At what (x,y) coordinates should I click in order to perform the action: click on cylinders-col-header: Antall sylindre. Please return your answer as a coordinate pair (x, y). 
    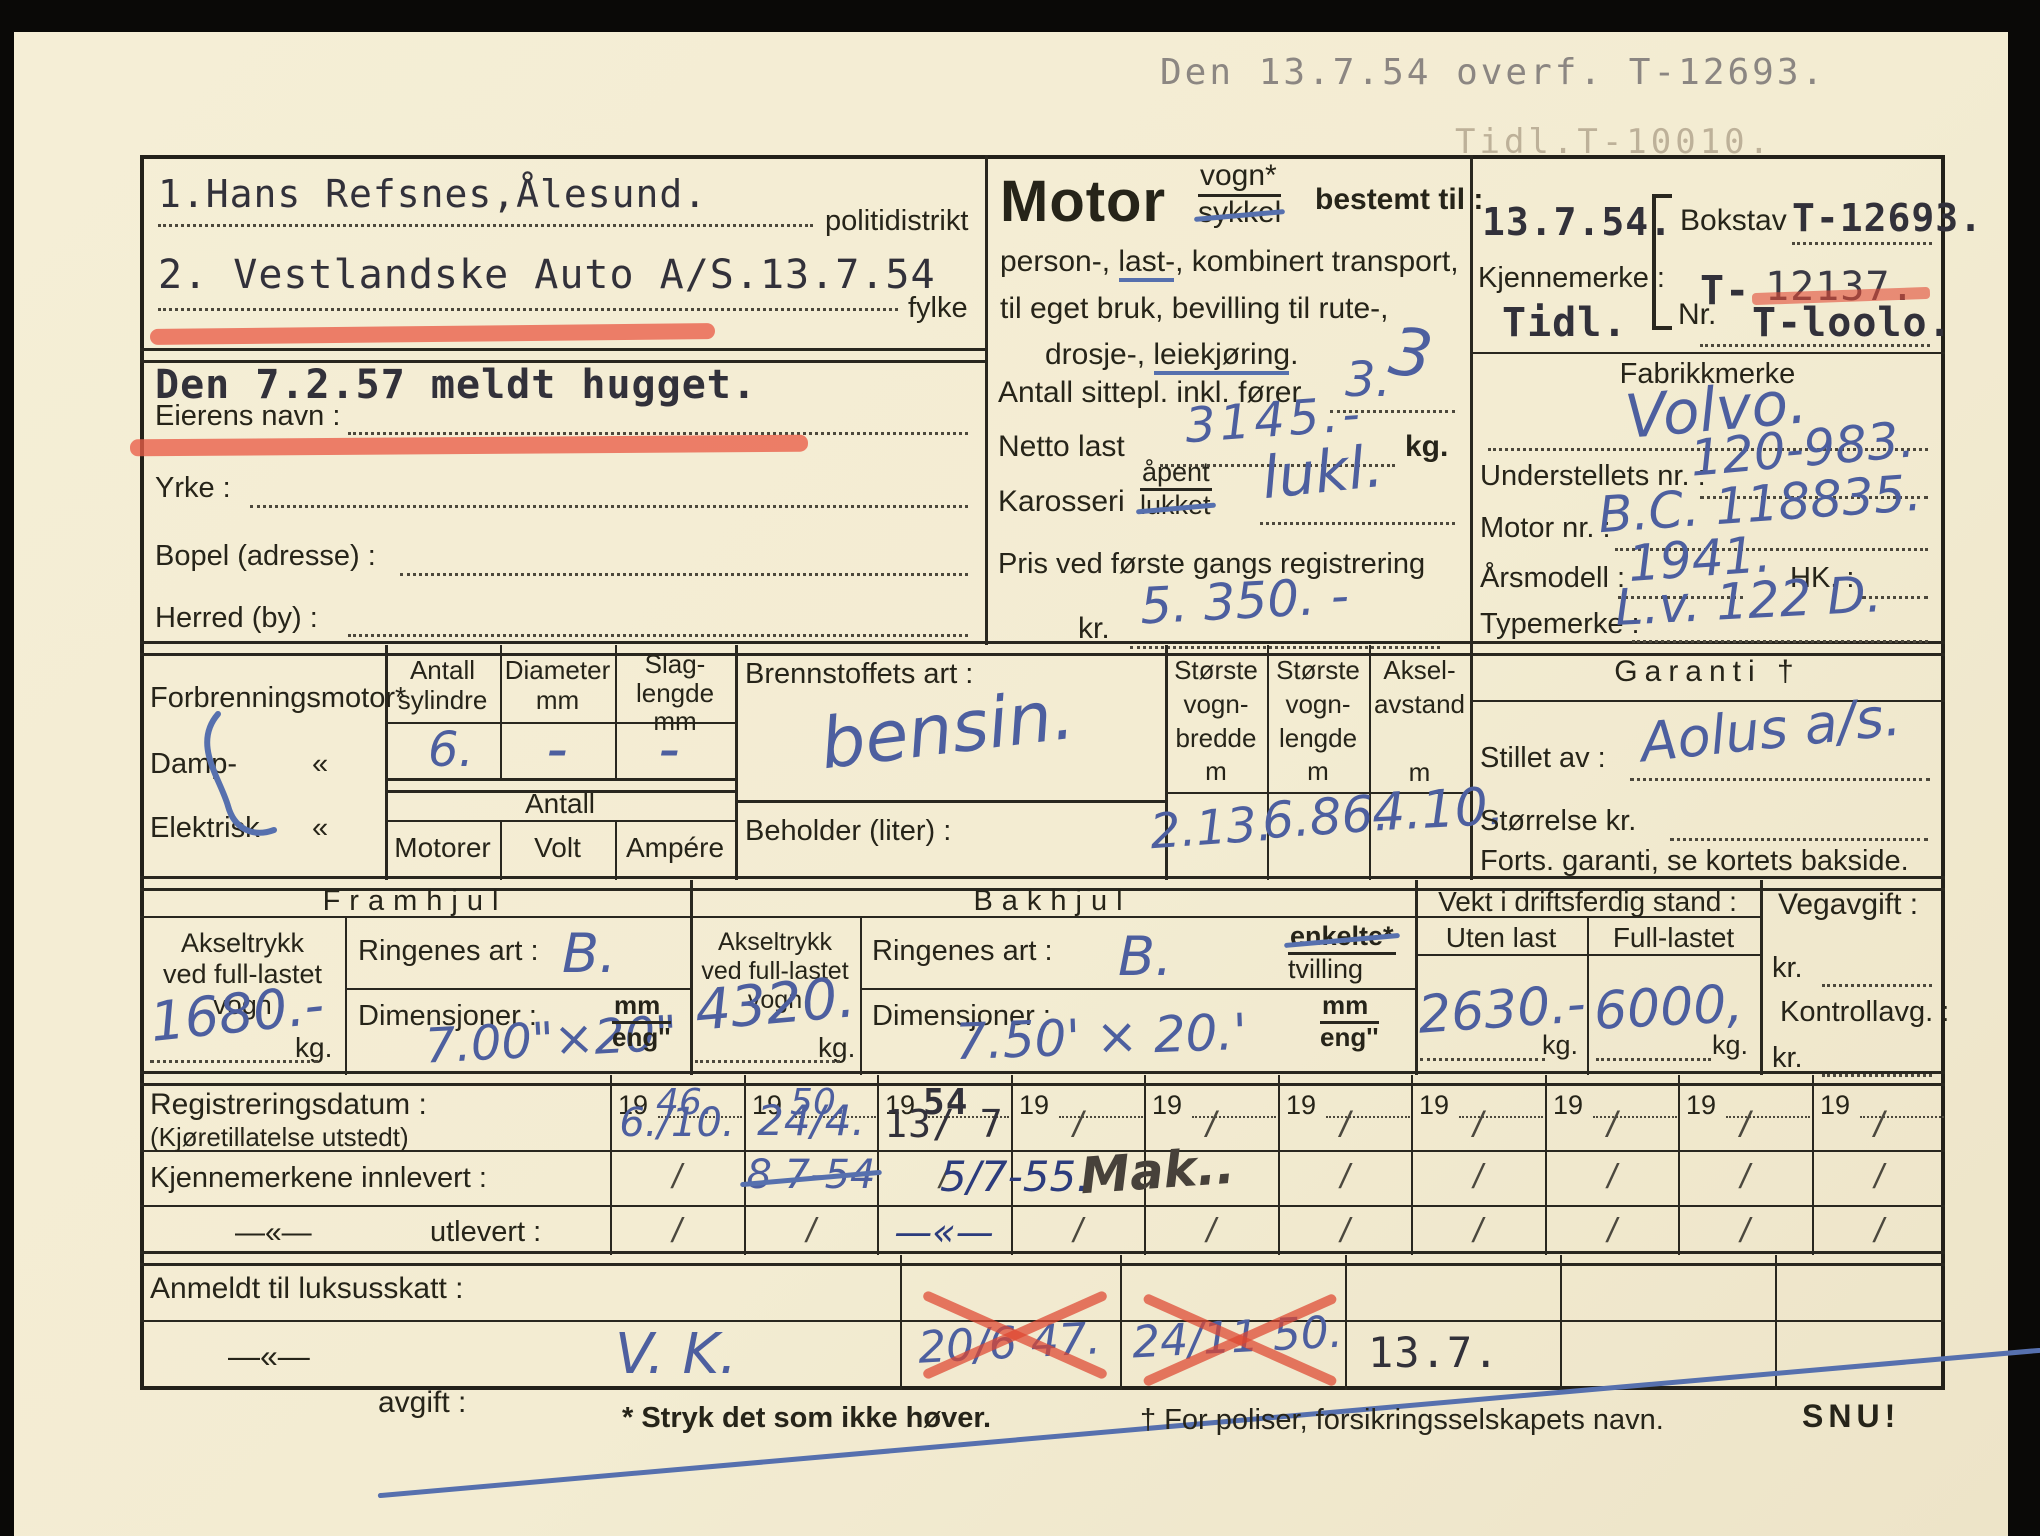
    Looking at the image, I should click on (442, 685).